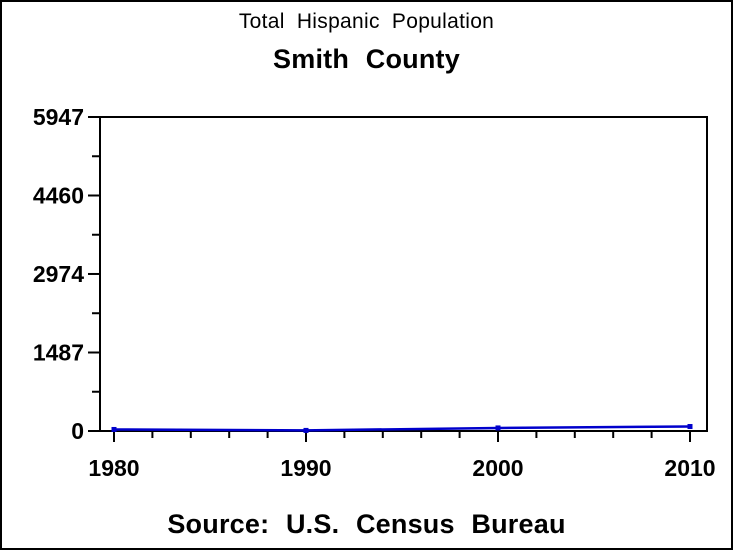  What do you see at coordinates (113, 468) in the screenshot?
I see `x-axis-tick-label: 1980` at bounding box center [113, 468].